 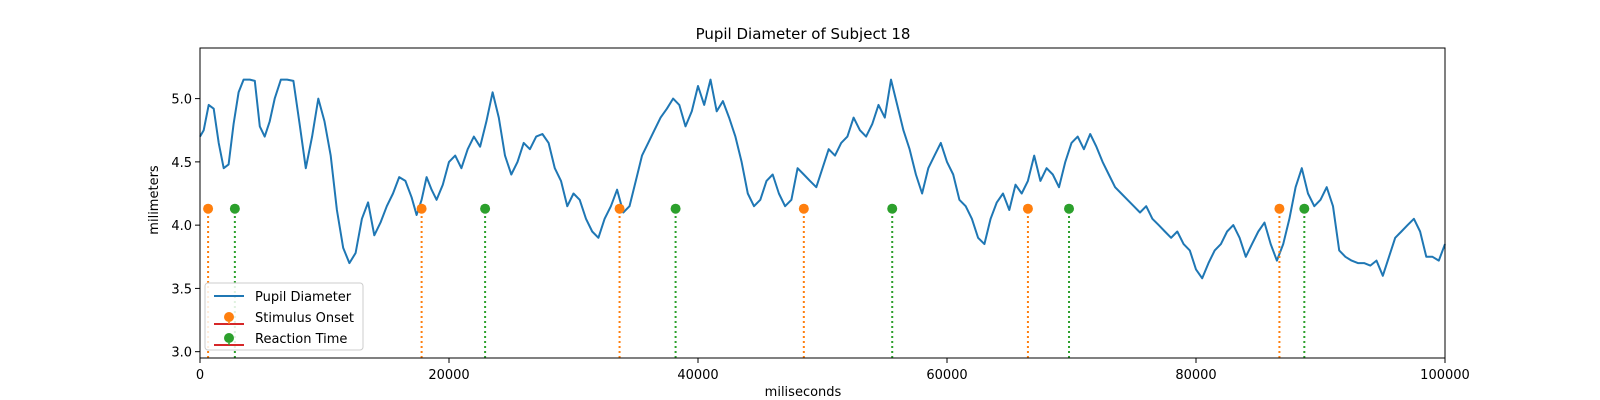 I want to click on legend-label: Pupil Diameter, so click(x=303, y=297).